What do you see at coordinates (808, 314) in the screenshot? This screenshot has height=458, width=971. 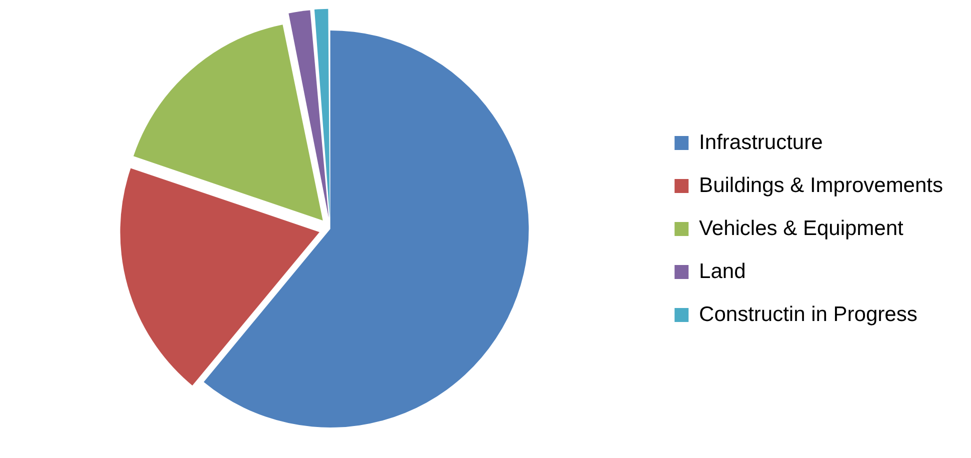 I see `legend-label: Constructin in Progress` at bounding box center [808, 314].